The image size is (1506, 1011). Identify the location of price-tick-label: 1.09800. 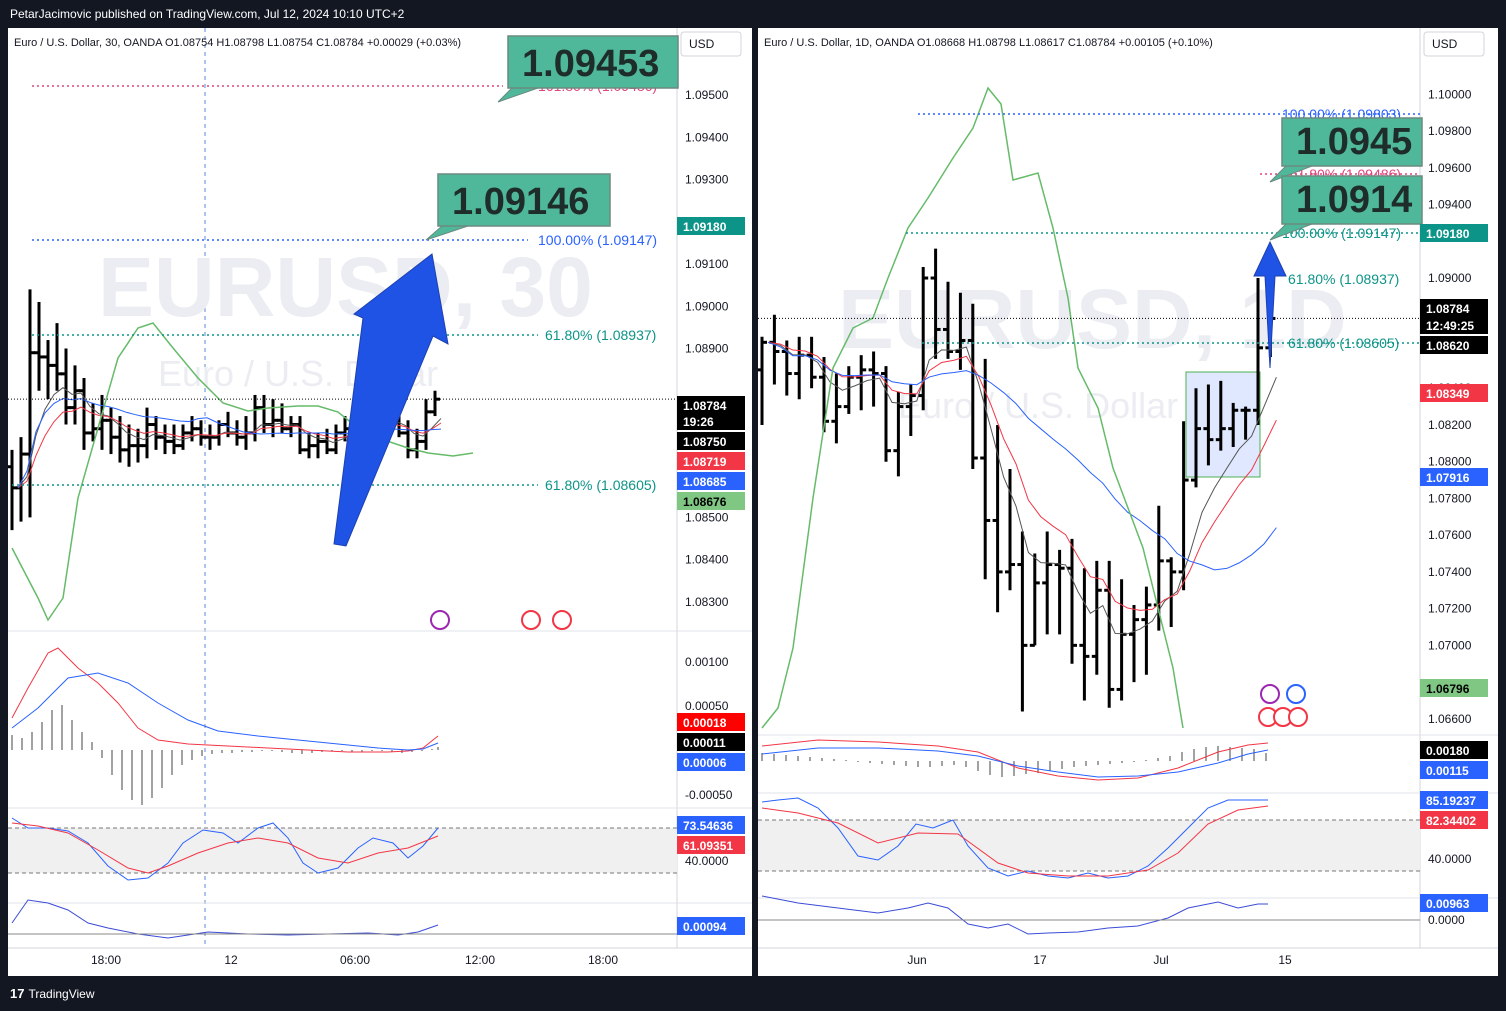
(1450, 131).